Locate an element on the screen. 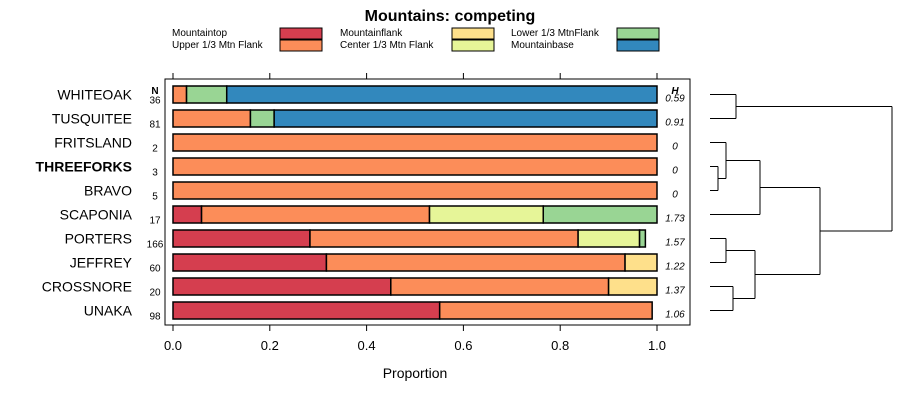 The width and height of the screenshot is (900, 400). legend-label: Upper 1/3 Mtn Flank is located at coordinates (218, 45).